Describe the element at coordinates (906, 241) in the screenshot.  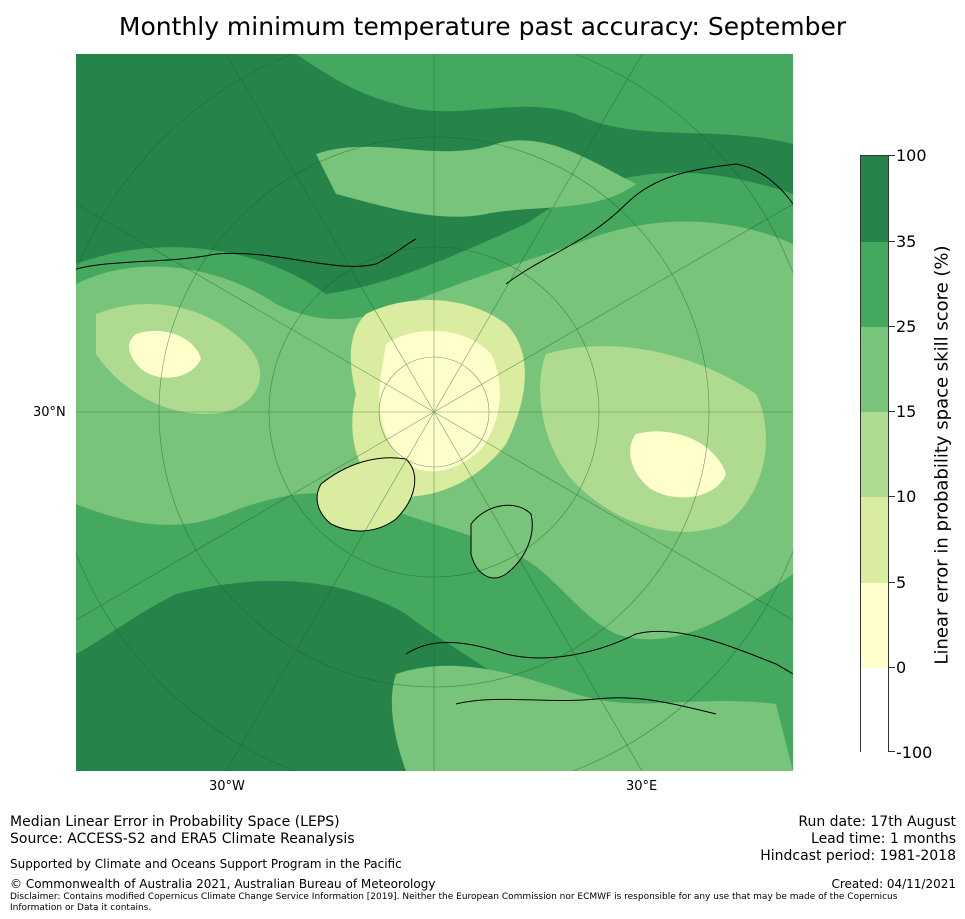
I see `colorbar-tick-label: 35` at that location.